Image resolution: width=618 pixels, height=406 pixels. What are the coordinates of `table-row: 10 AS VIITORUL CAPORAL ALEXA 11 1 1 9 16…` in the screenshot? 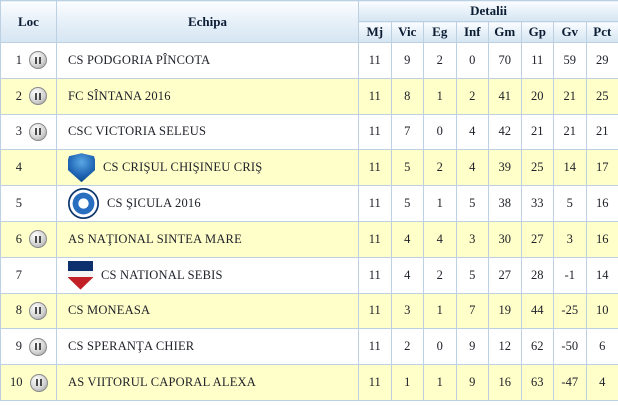 It's located at (309, 382).